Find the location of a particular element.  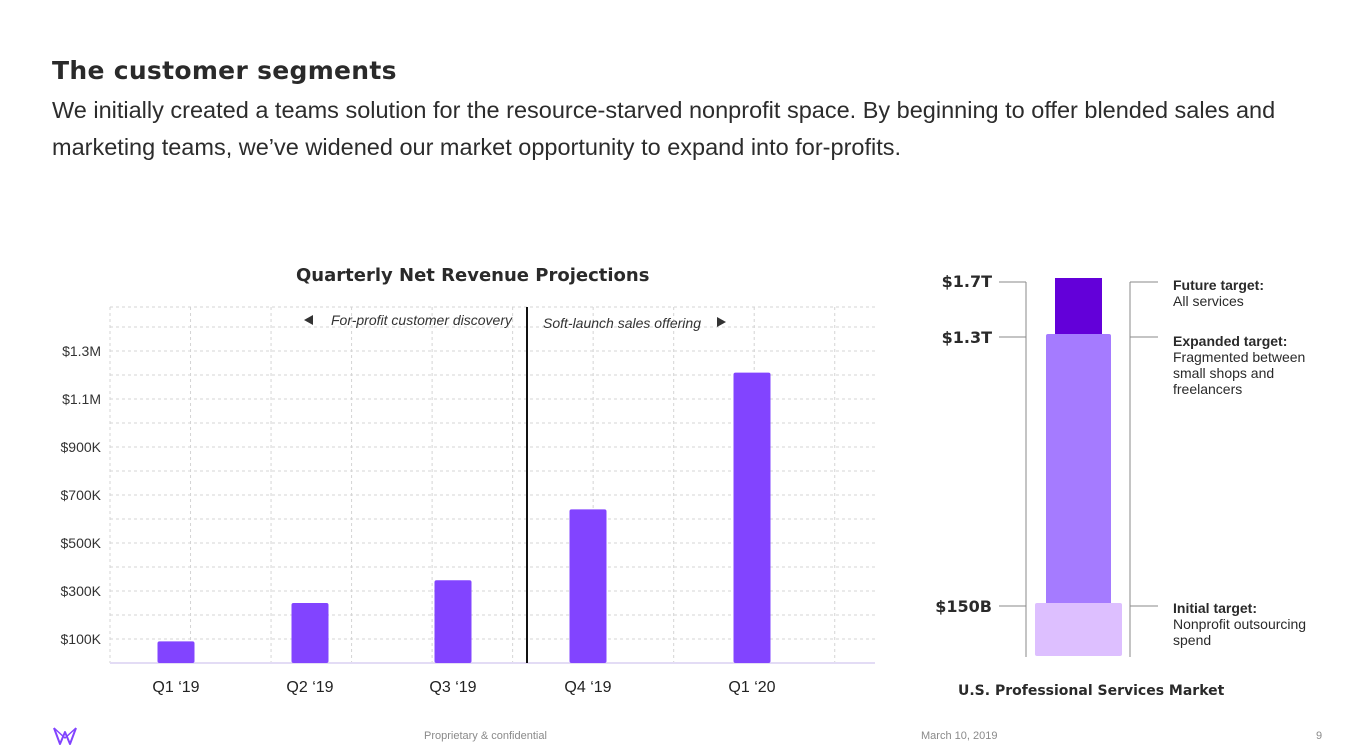

footer-date: March 10, 2019 is located at coordinates (959, 736).